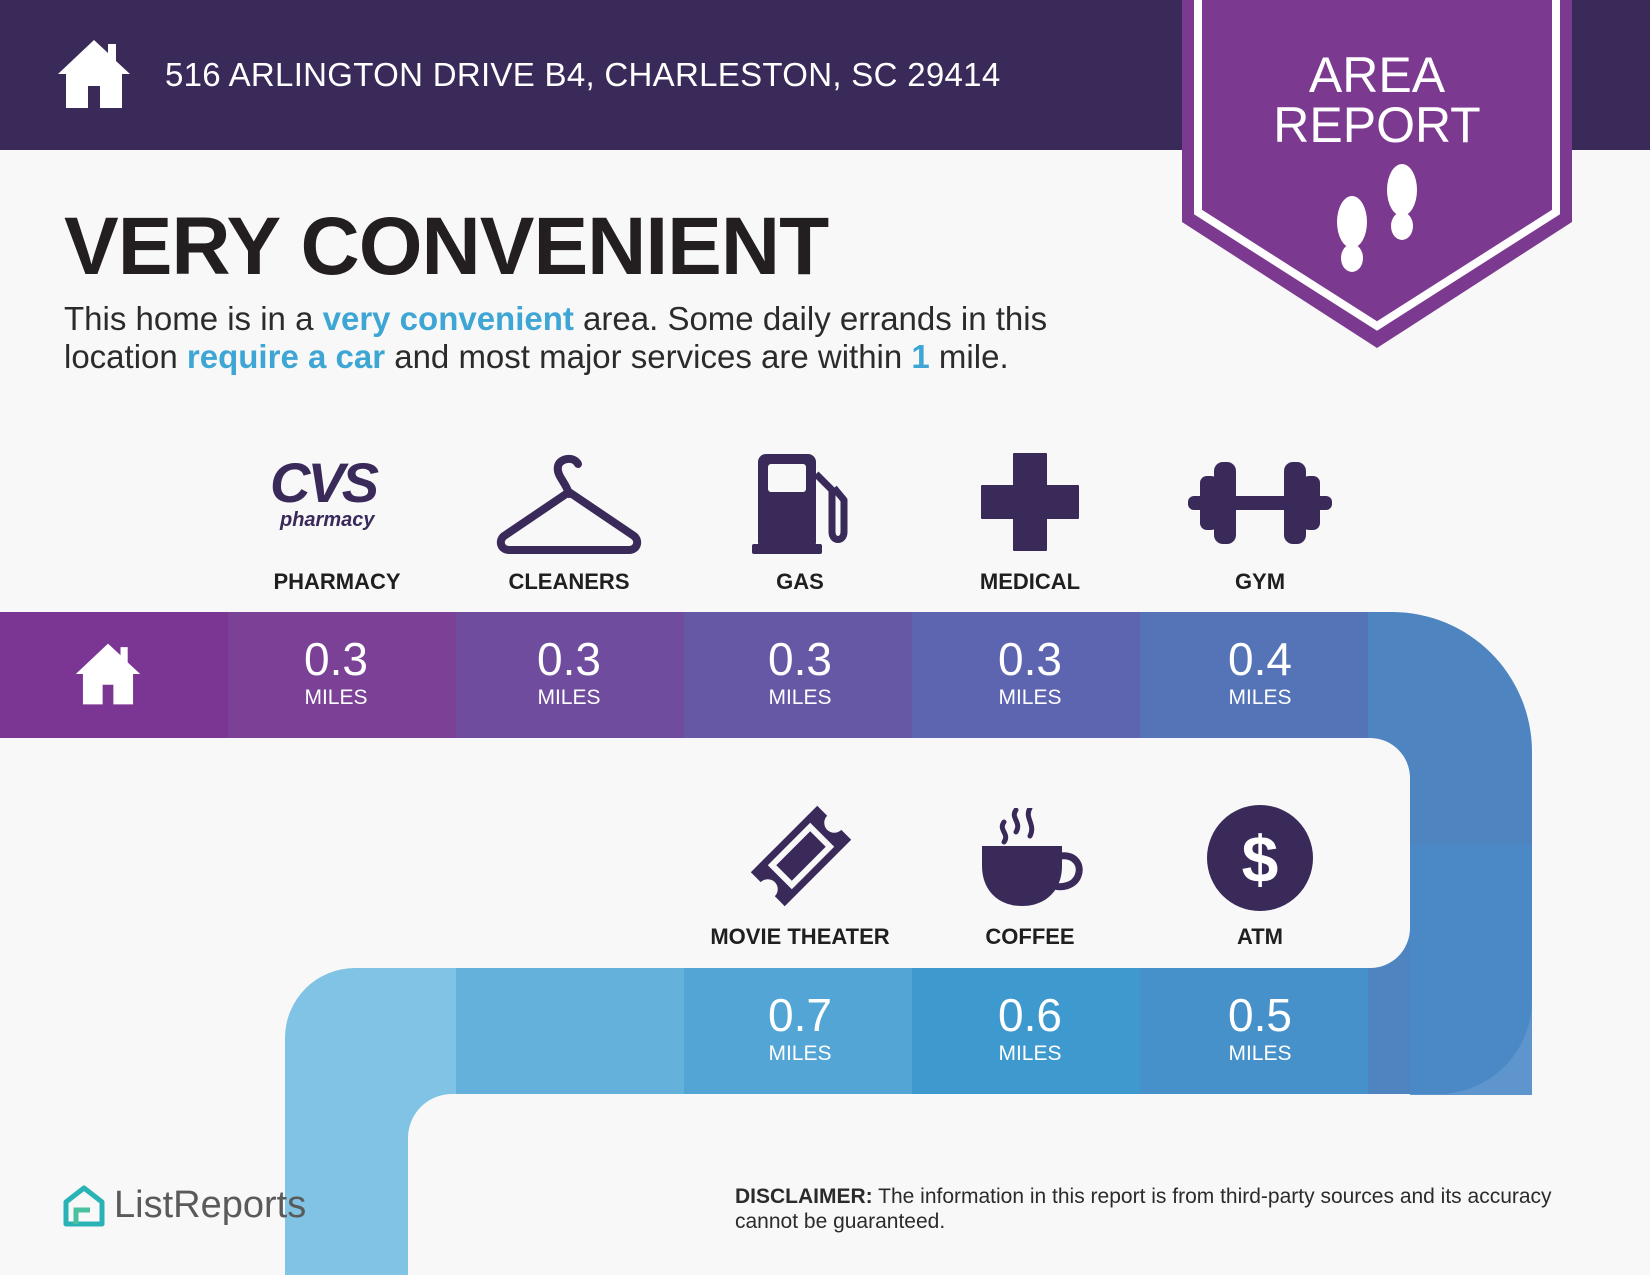 This screenshot has height=1275, width=1650. I want to click on distance-cleaners: 0.3 MILES, so click(569, 675).